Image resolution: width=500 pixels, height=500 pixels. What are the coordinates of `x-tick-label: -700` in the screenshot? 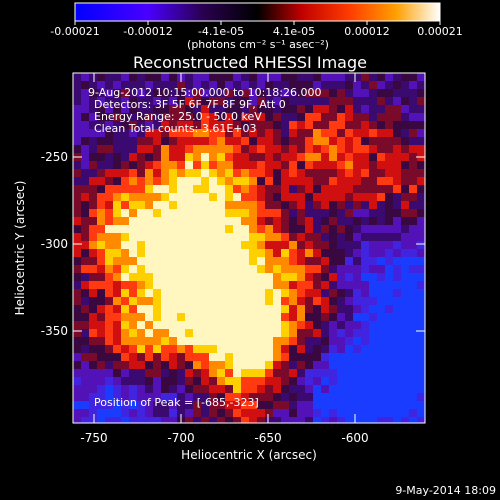 It's located at (180, 438).